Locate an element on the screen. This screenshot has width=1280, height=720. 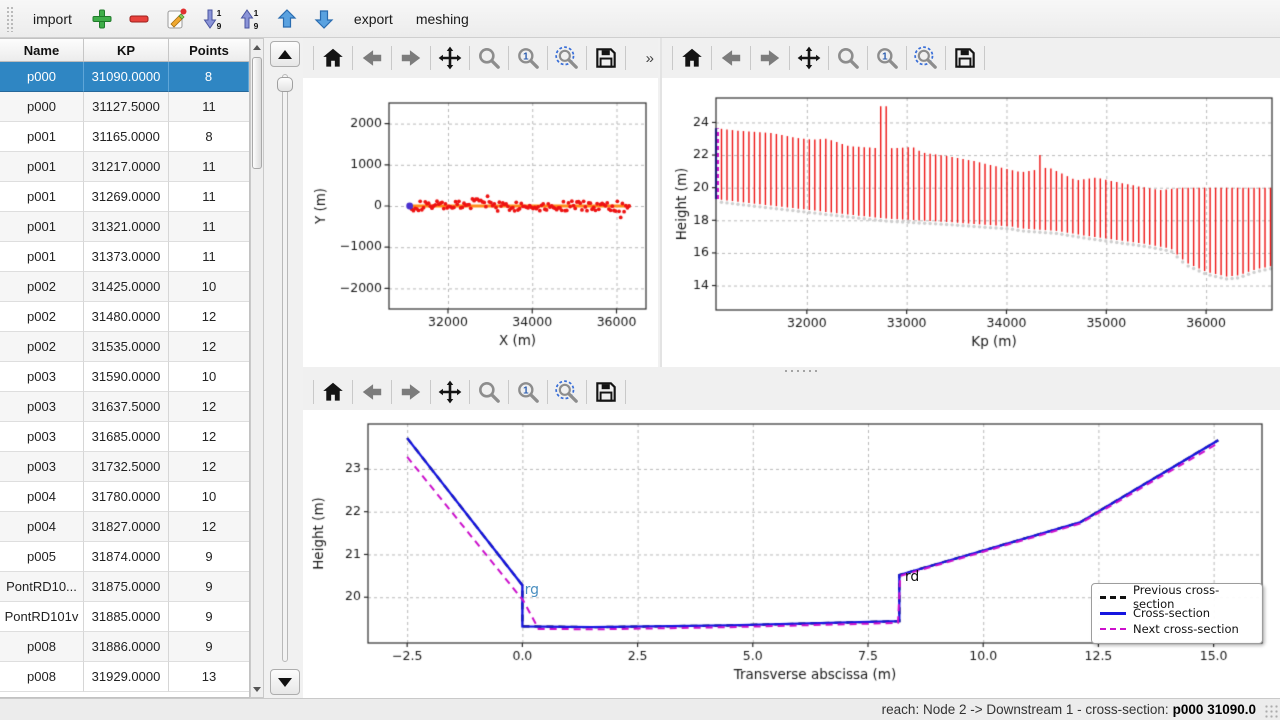
scrollbar-thumb is located at coordinates (257, 113).